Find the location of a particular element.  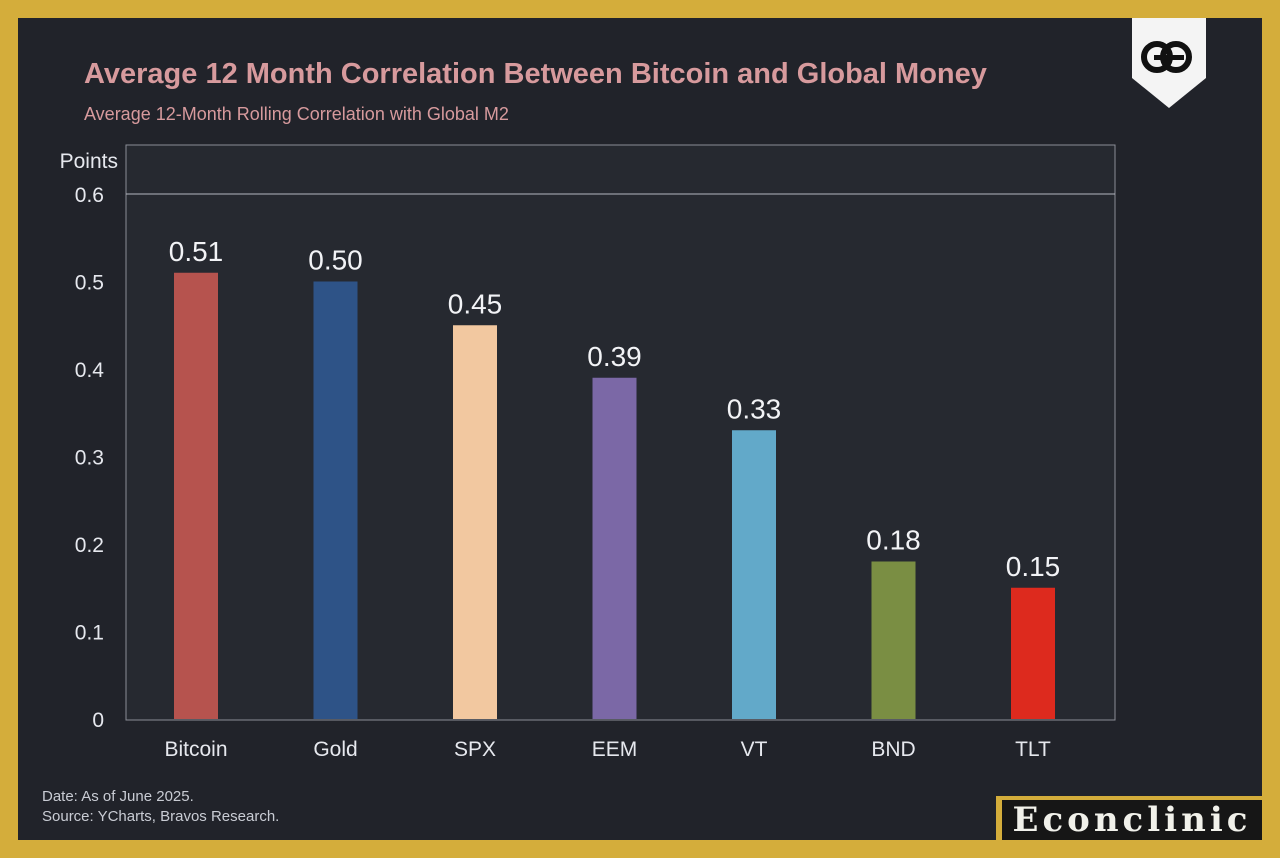

econclinic-logo-icon is located at coordinates (1169, 63).